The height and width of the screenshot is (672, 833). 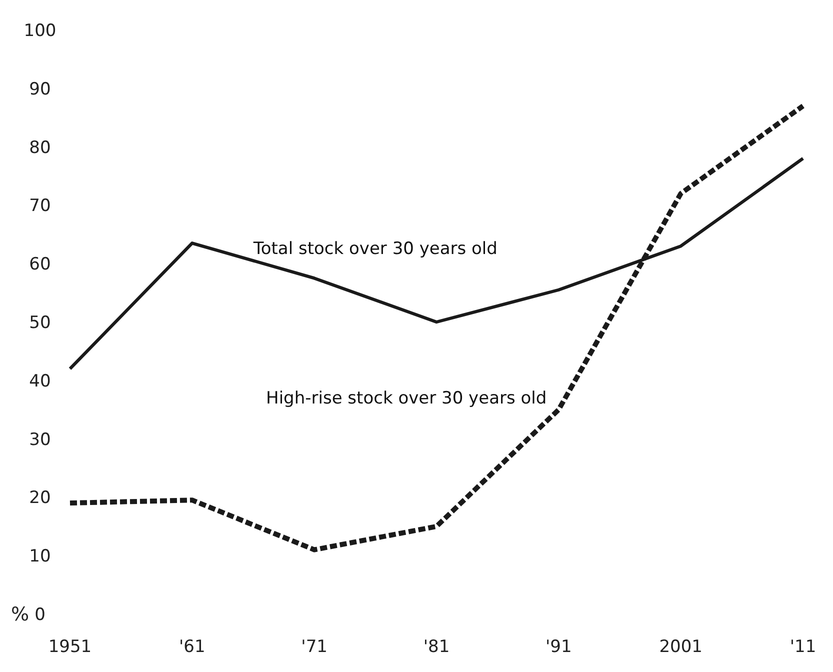 I want to click on x-tick-label: 1951, so click(x=70, y=647).